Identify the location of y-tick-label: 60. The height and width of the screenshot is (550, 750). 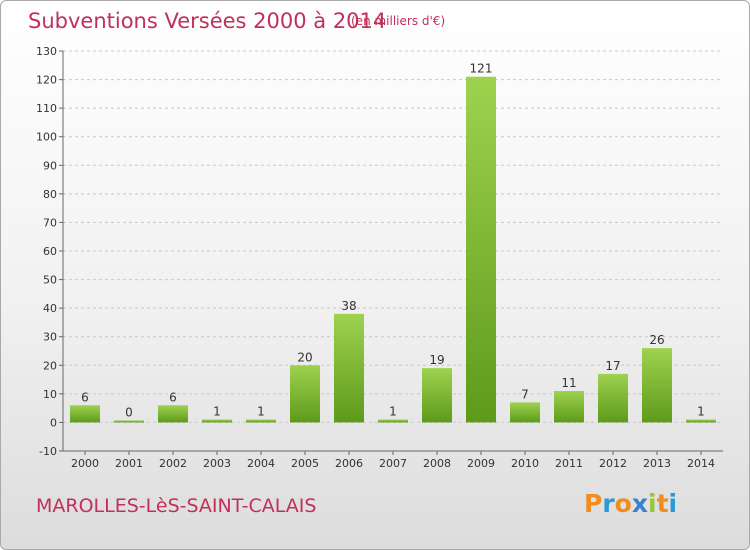
(50, 251).